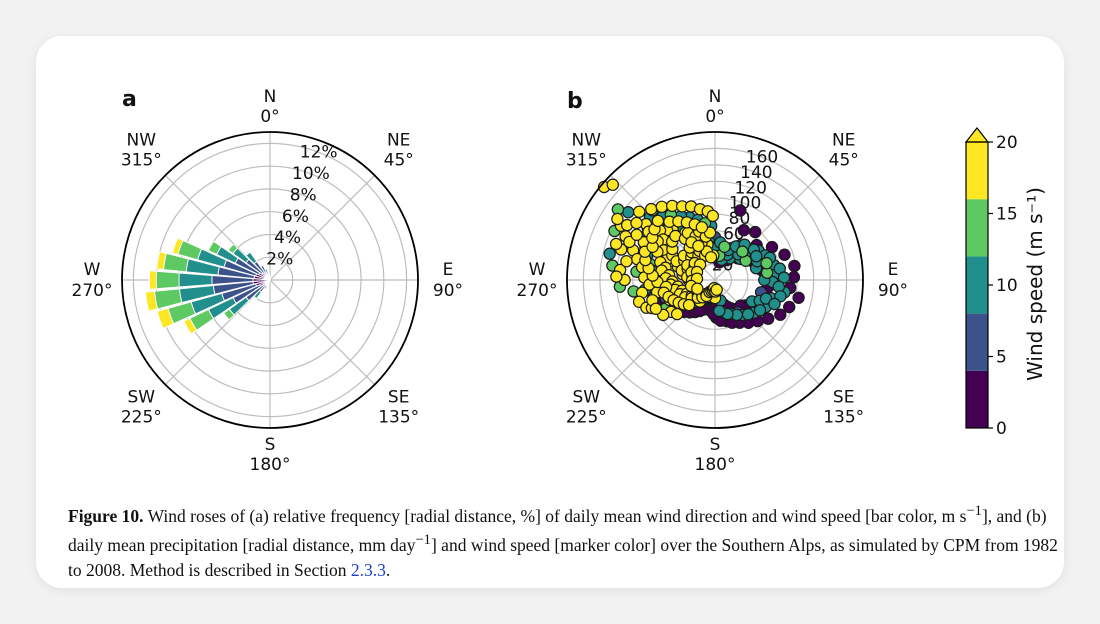 The image size is (1100, 624). I want to click on colorbar-tick-label: 0, so click(1001, 429).